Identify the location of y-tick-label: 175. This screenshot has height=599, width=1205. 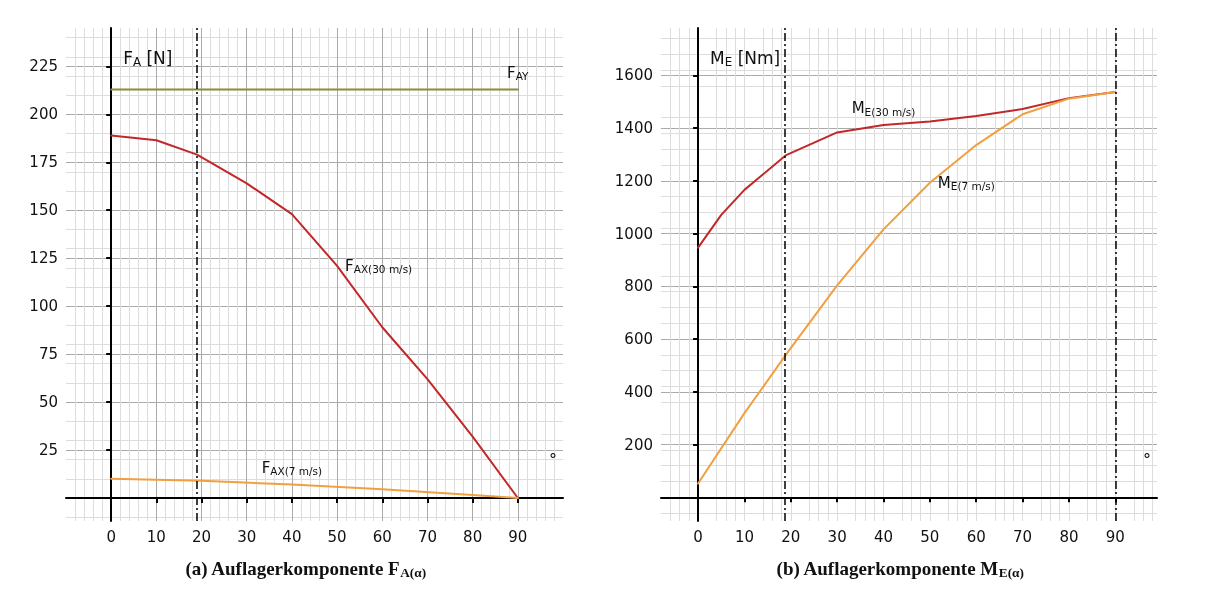
(43, 162).